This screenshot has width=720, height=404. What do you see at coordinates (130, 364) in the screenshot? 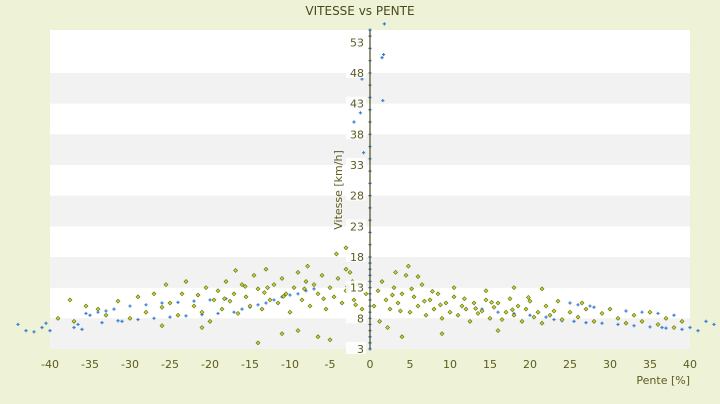
I see `x-tick-label: -30` at bounding box center [130, 364].